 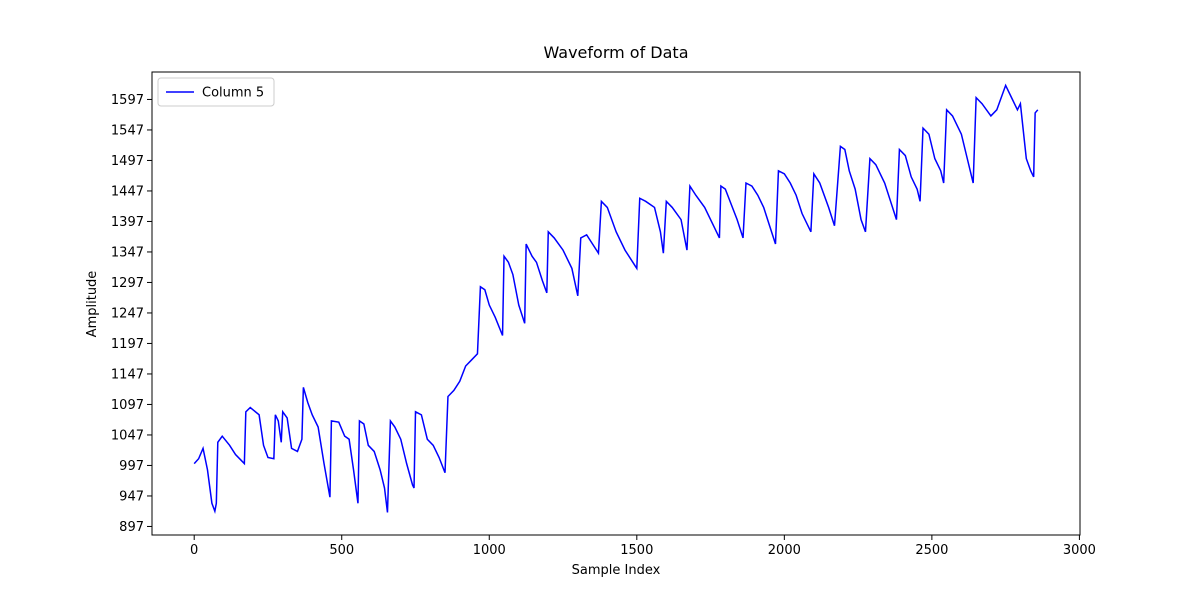 What do you see at coordinates (127, 191) in the screenshot?
I see `y-tick-label: 1447` at bounding box center [127, 191].